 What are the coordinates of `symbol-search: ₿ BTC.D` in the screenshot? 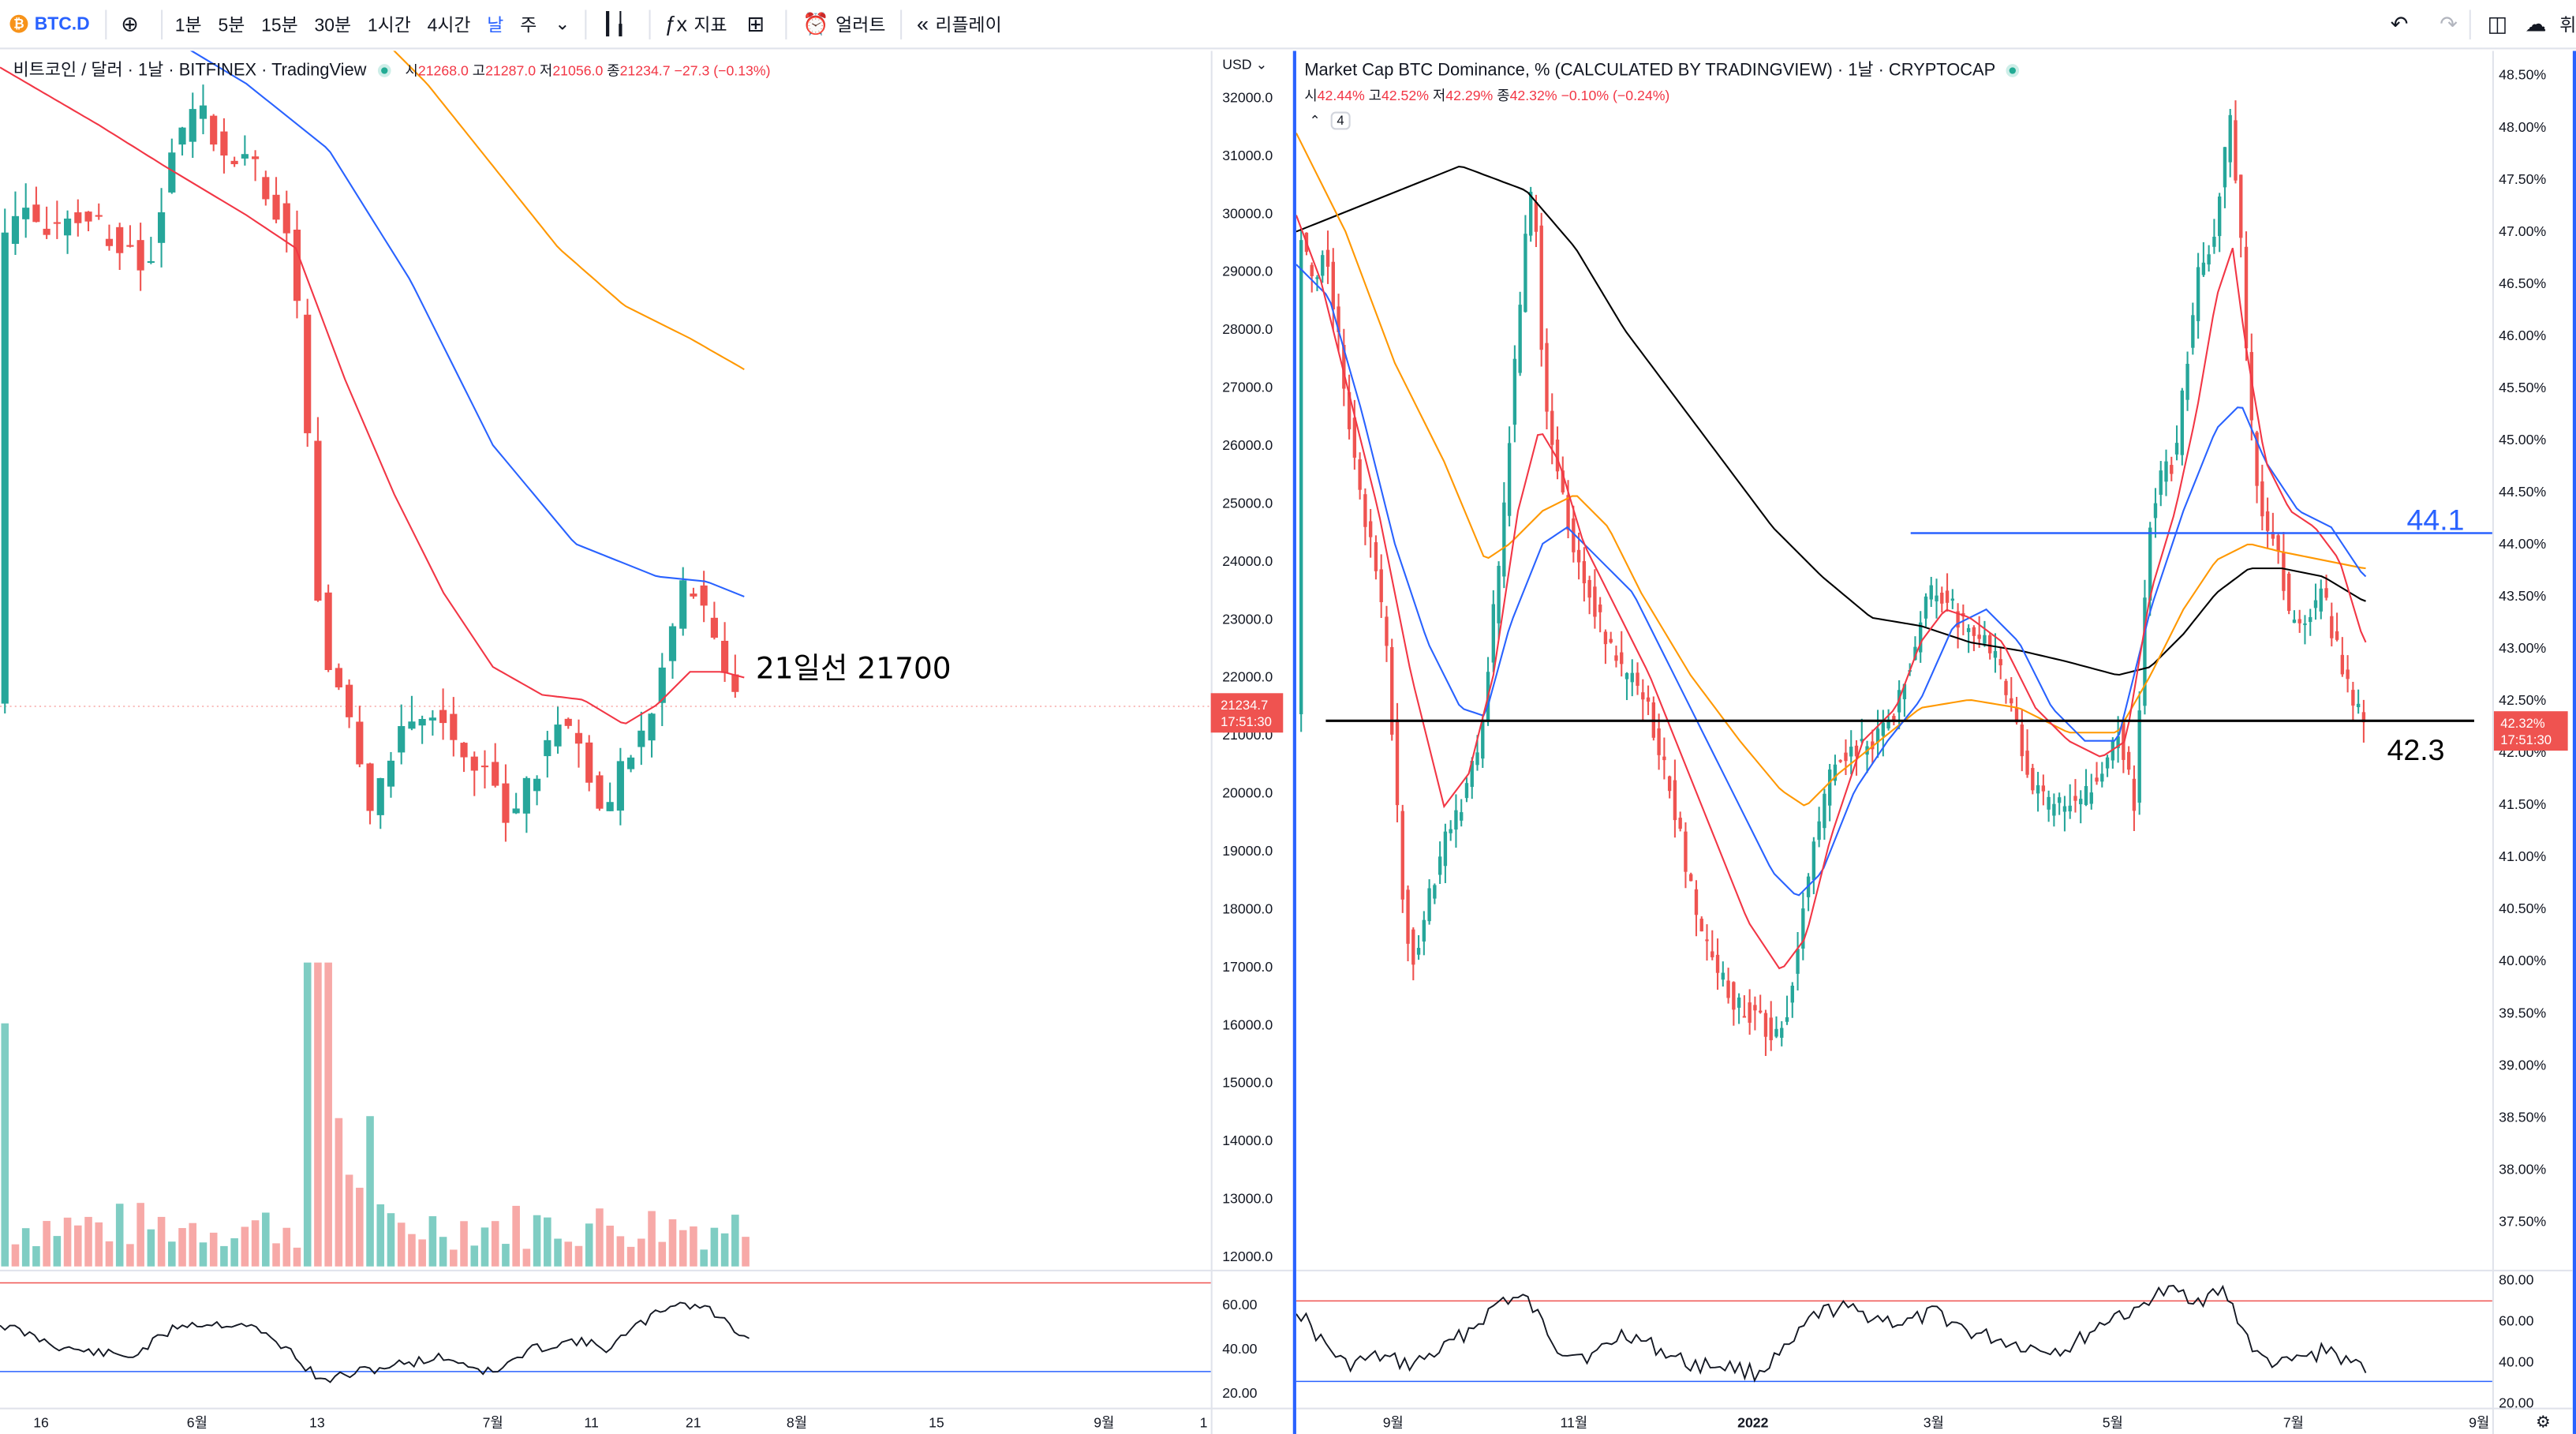 It's located at (49, 24).